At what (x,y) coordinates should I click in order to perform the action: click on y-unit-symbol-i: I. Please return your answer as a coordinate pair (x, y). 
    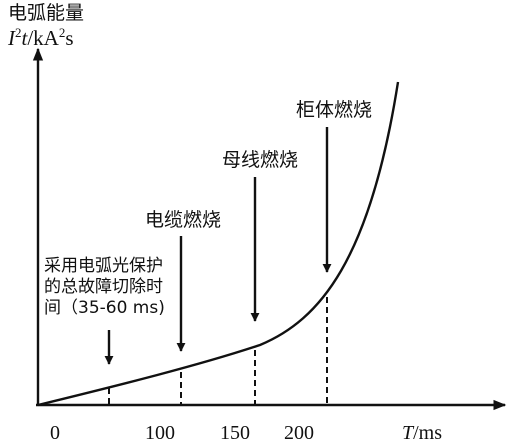
    Looking at the image, I should click on (11, 38).